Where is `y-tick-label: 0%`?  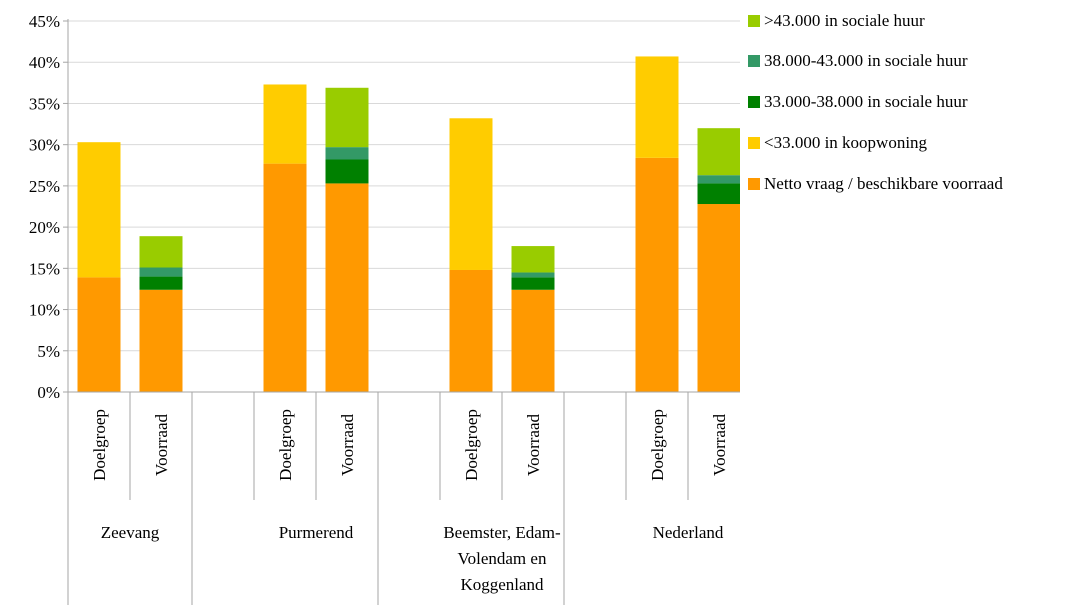 y-tick-label: 0% is located at coordinates (48, 392).